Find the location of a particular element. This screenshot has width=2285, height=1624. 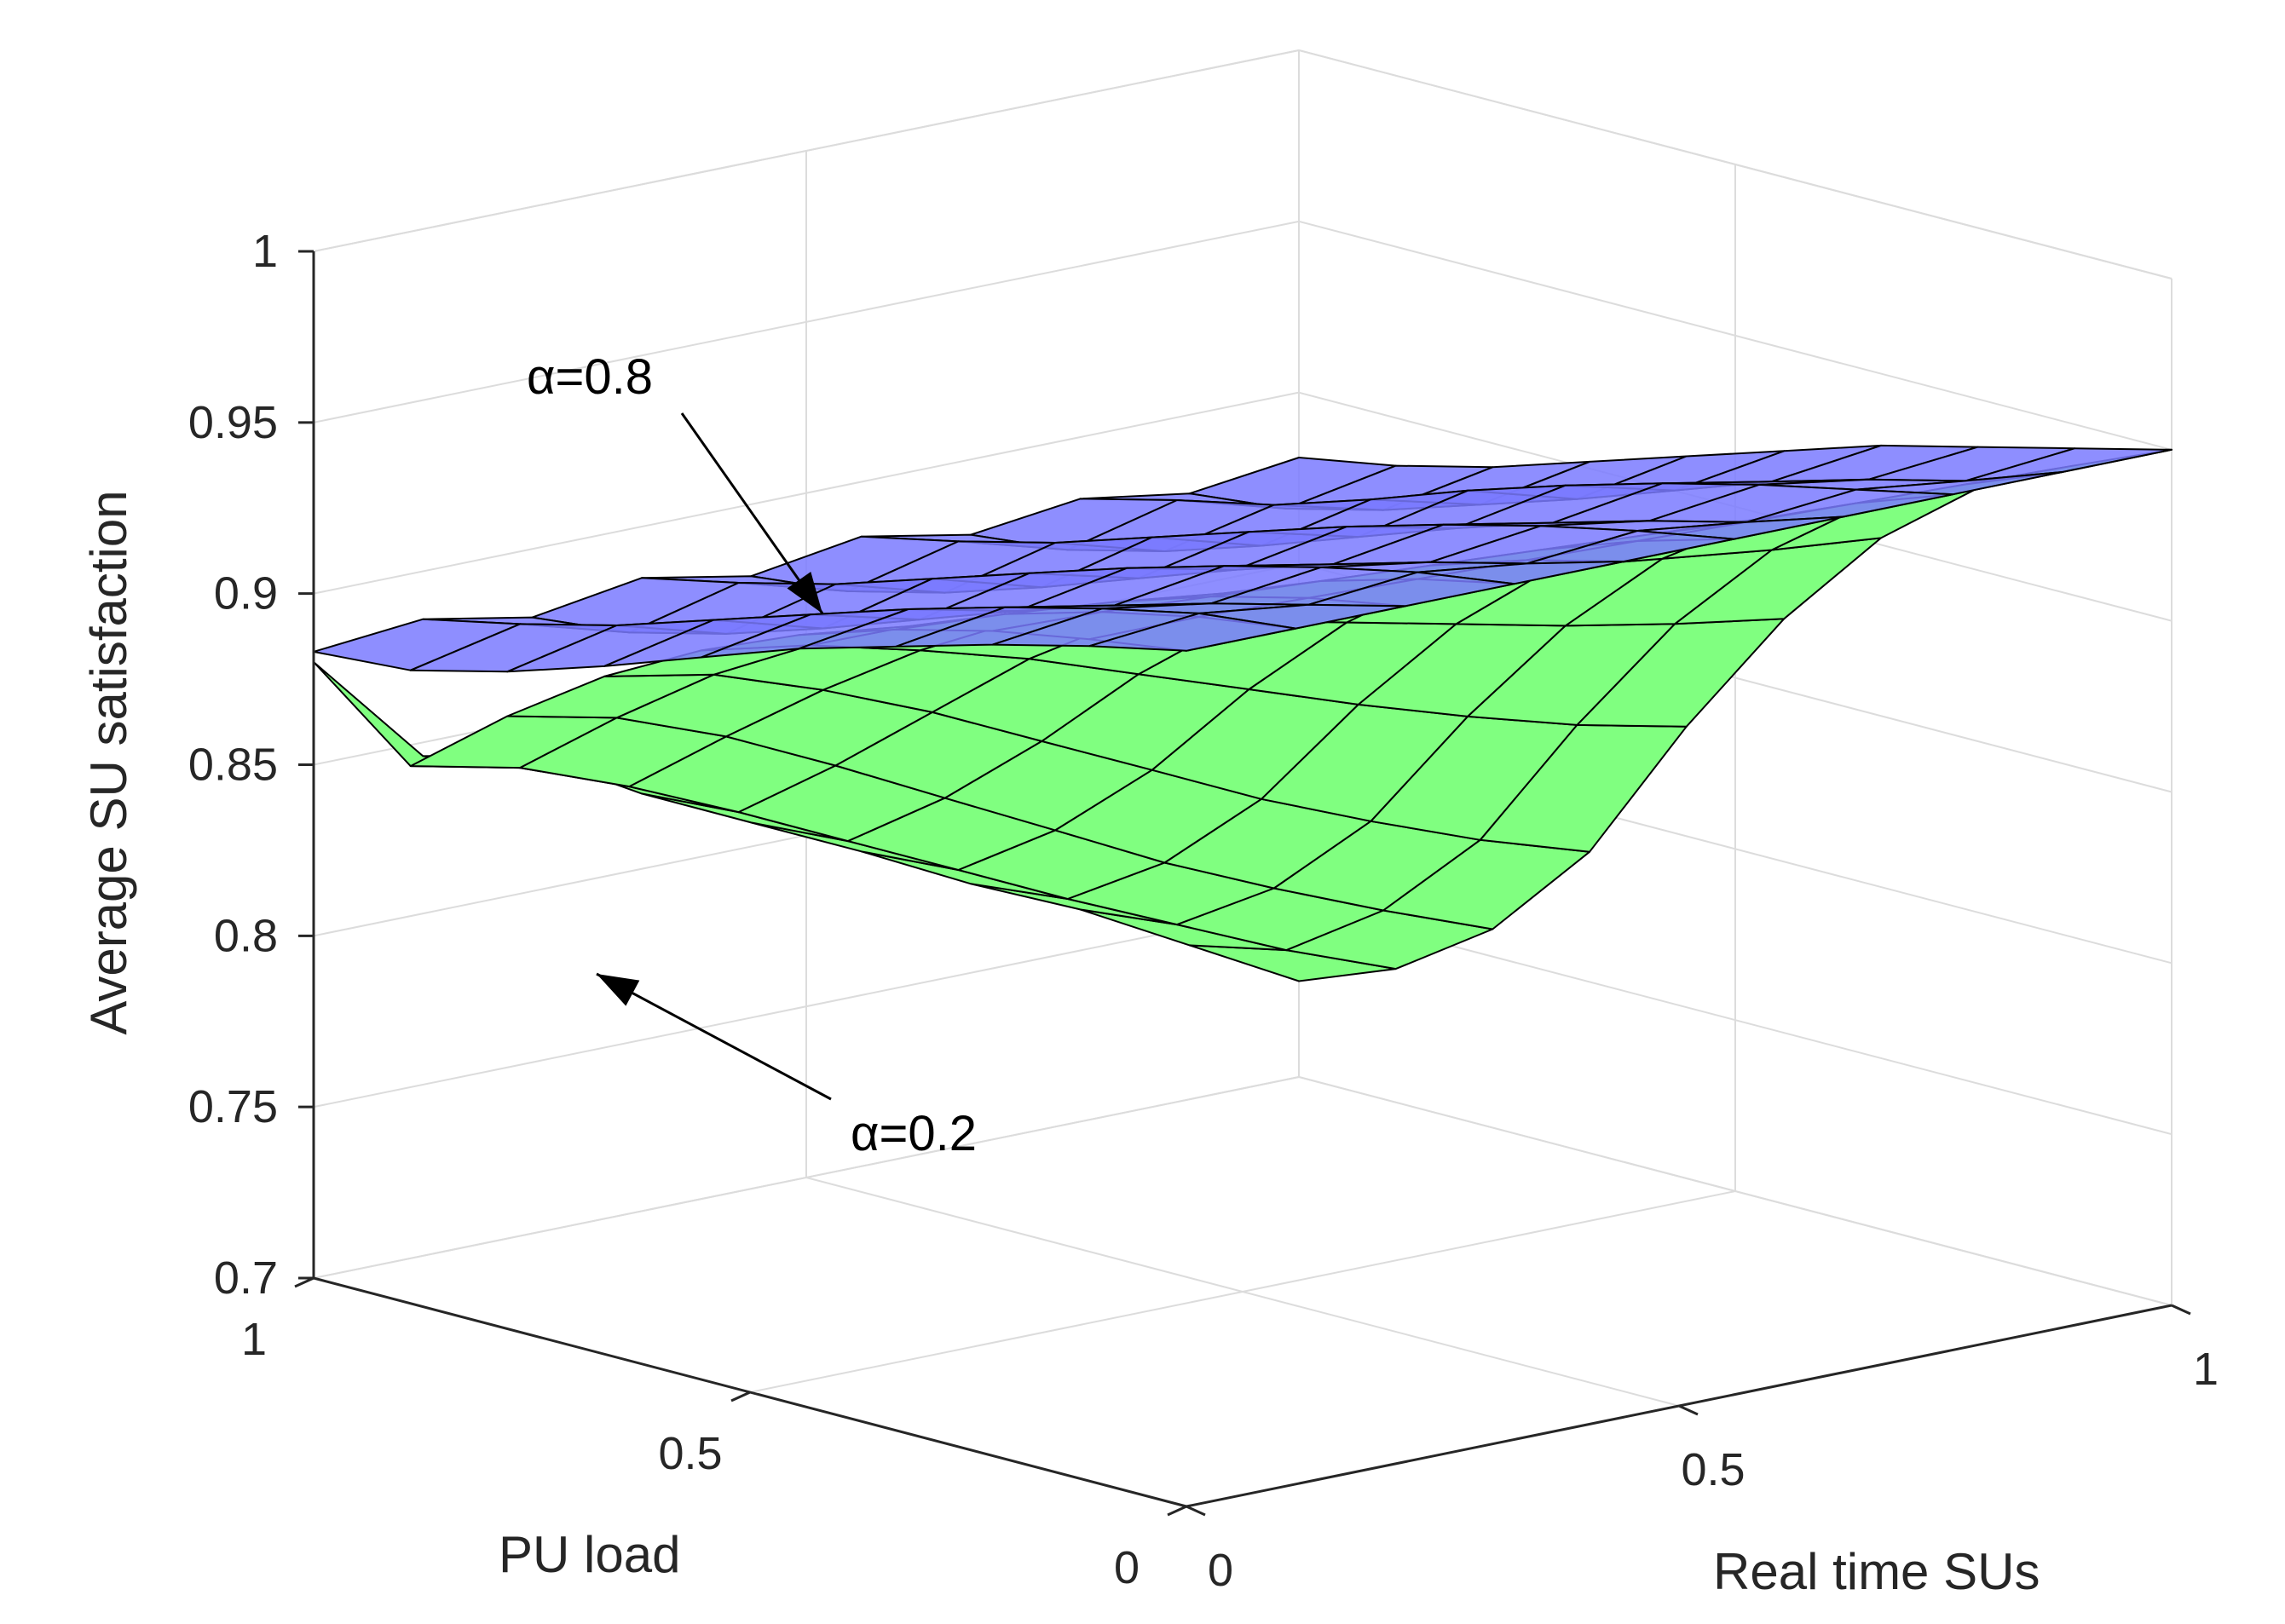

annotation-layer: α=0.8 α=0.2 is located at coordinates (752, 755).